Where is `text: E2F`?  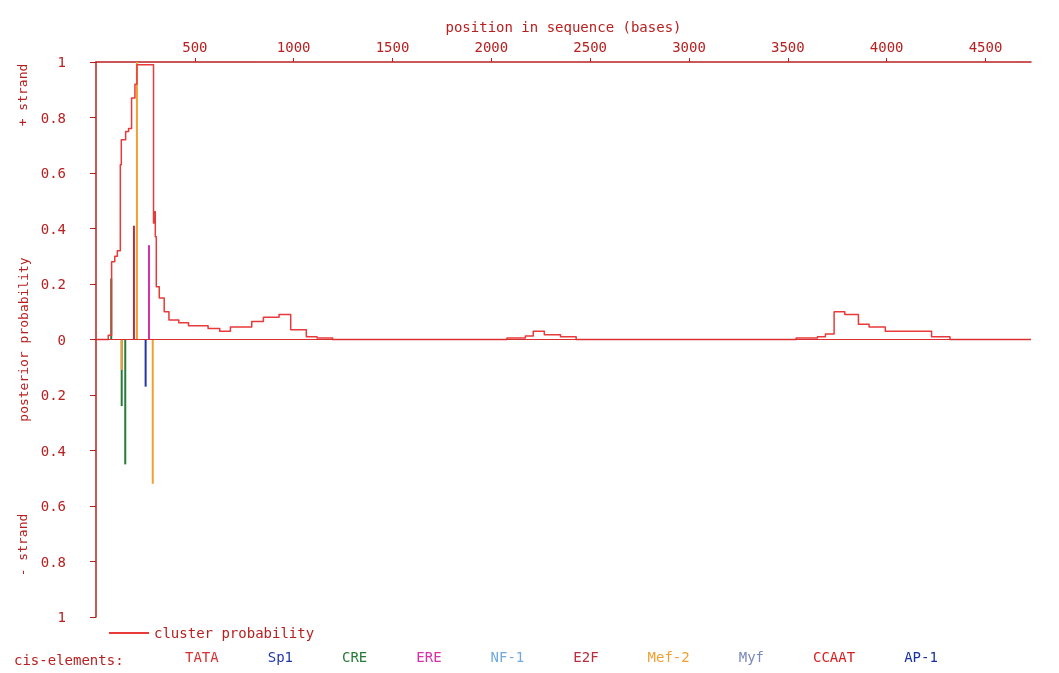
text: E2F is located at coordinates (586, 657).